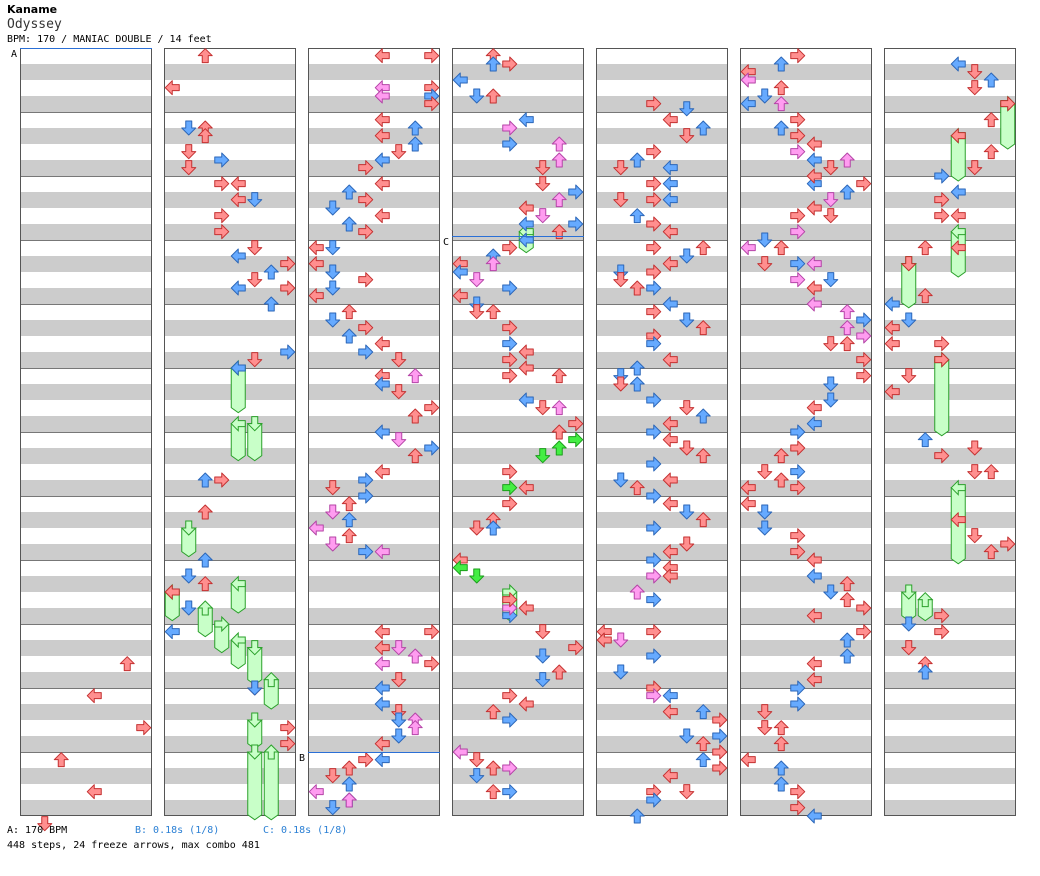  I want to click on marker-label: C, so click(446, 242).